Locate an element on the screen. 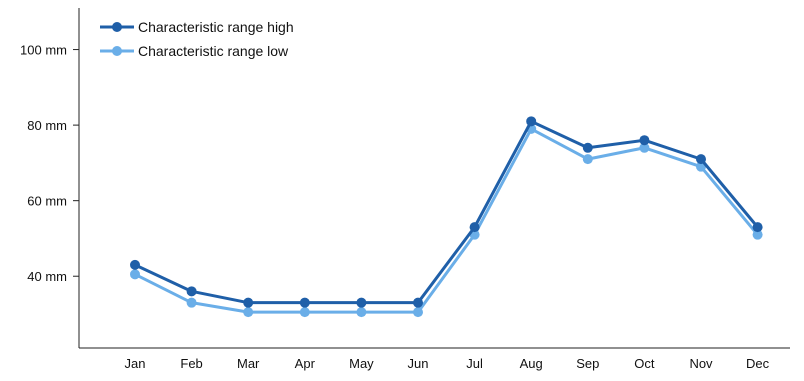 The height and width of the screenshot is (381, 804). legend-item: Characteristic range low is located at coordinates (194, 51).